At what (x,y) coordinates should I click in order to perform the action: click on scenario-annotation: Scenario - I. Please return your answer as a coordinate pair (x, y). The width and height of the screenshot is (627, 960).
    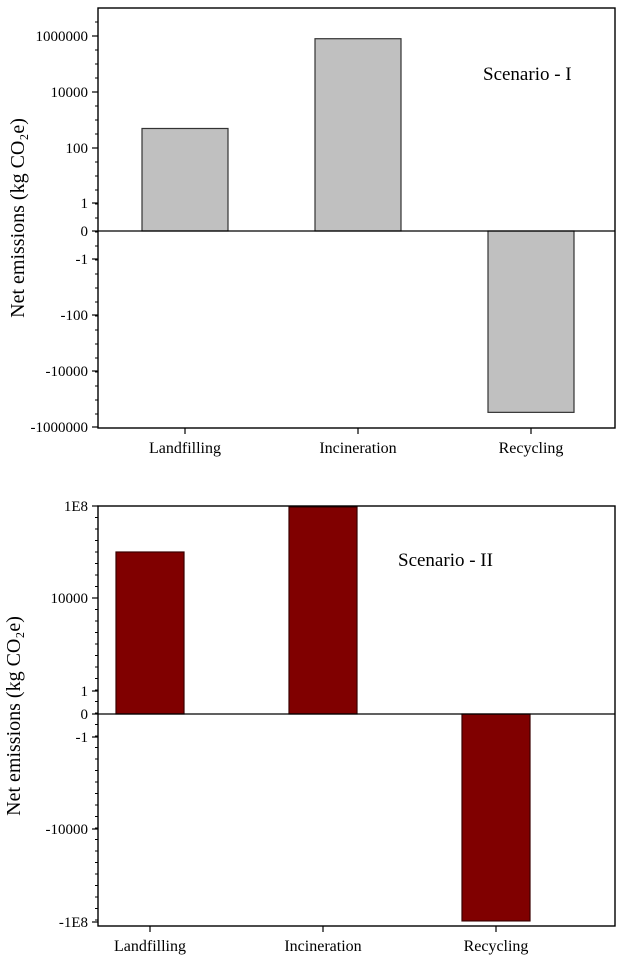
    Looking at the image, I should click on (527, 74).